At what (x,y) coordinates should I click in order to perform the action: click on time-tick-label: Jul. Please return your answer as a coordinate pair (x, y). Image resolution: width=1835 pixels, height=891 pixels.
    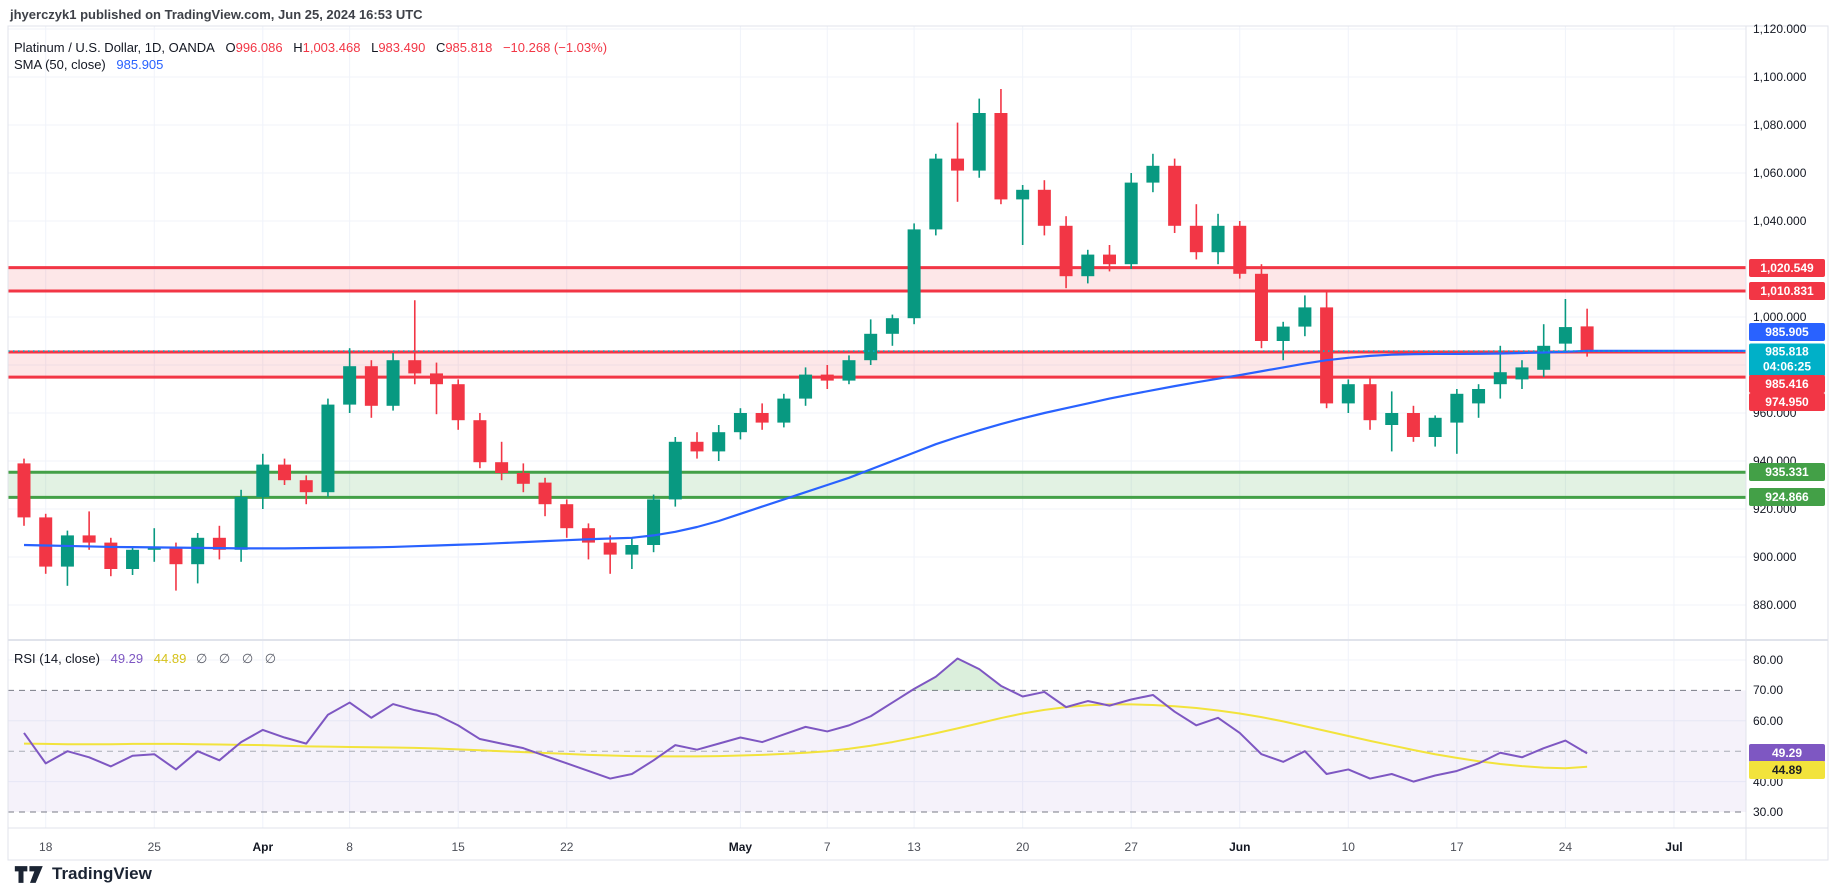
    Looking at the image, I should click on (1674, 847).